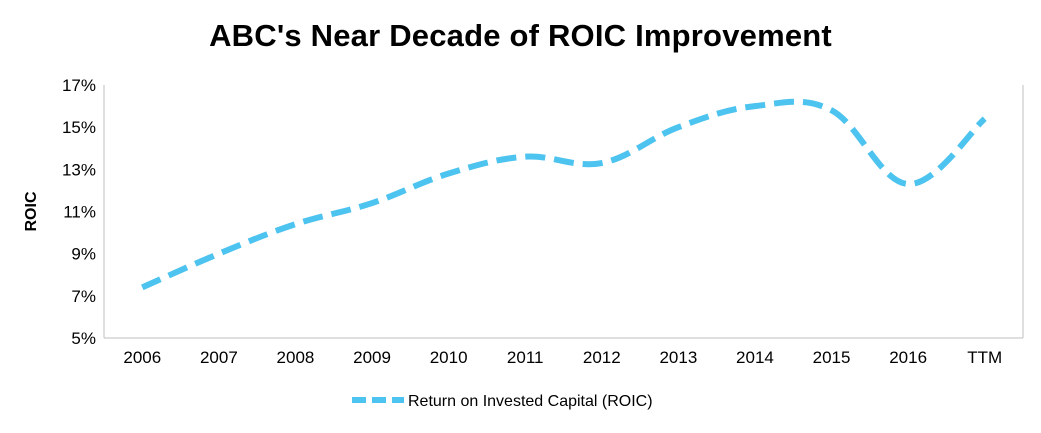 This screenshot has width=1041, height=433. I want to click on x-tick-label: 2008, so click(296, 357).